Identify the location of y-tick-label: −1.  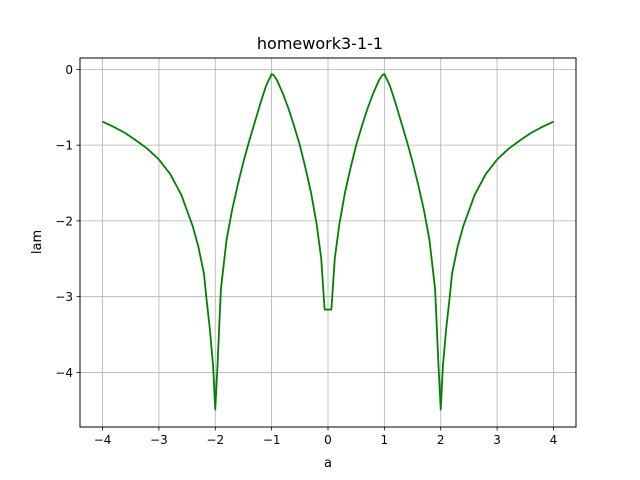
(64, 146).